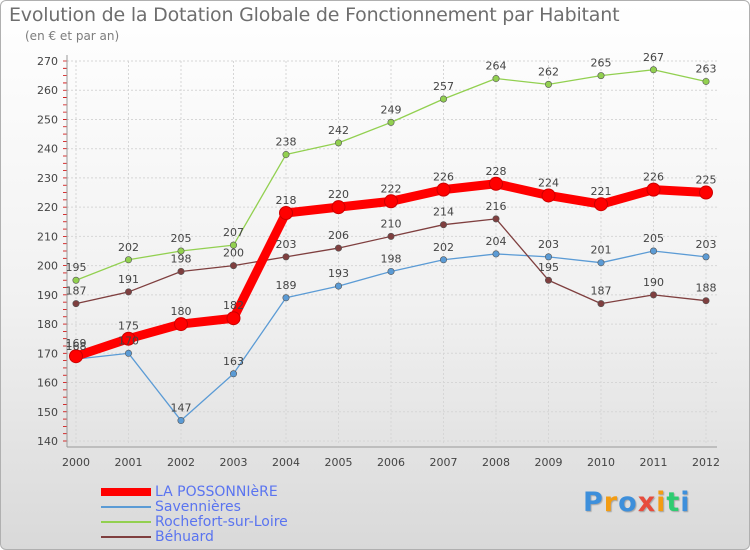 The width and height of the screenshot is (750, 550). Describe the element at coordinates (628, 502) in the screenshot. I see `logo-letter: o` at that location.